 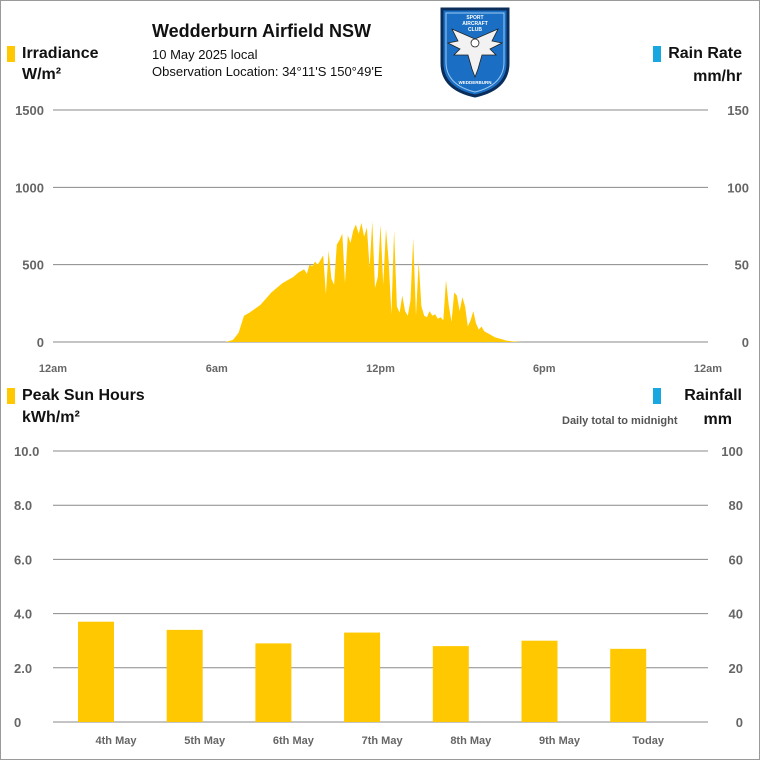 I want to click on day-label: 6th May, so click(x=294, y=741).